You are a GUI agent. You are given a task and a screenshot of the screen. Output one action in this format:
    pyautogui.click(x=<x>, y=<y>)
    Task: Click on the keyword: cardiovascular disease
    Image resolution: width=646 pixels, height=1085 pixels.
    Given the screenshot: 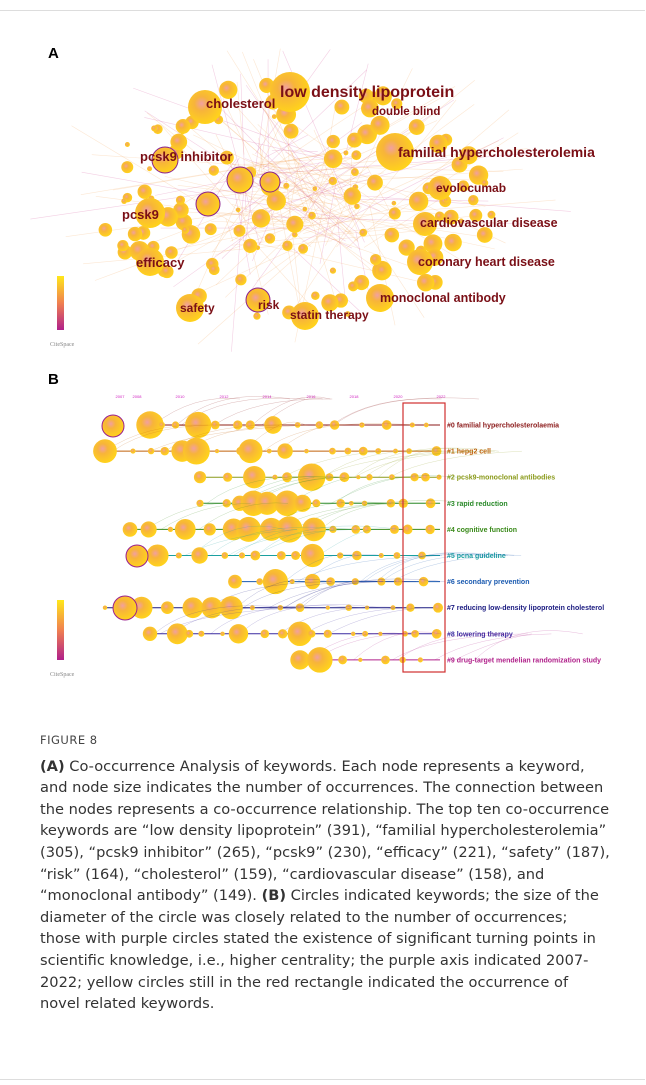 What is the action you would take?
    pyautogui.click(x=489, y=223)
    